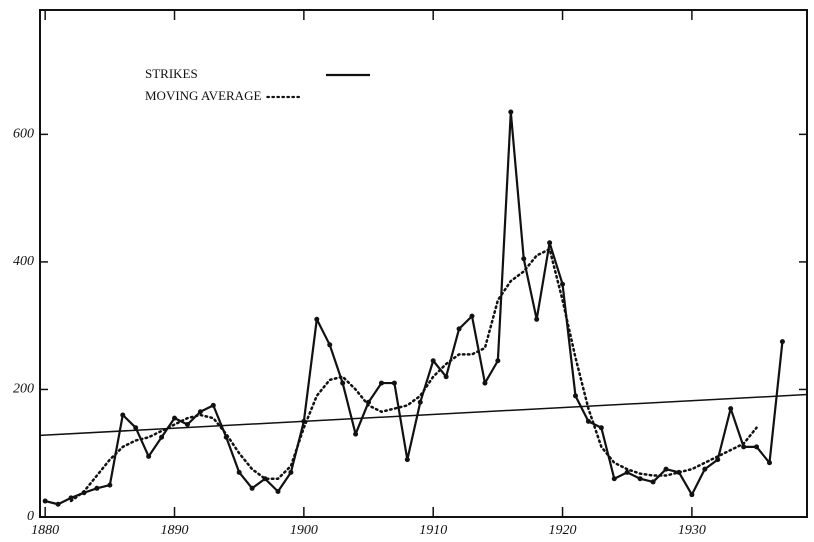 This screenshot has height=542, width=814. What do you see at coordinates (30, 516) in the screenshot?
I see `y-tick-label: 0` at bounding box center [30, 516].